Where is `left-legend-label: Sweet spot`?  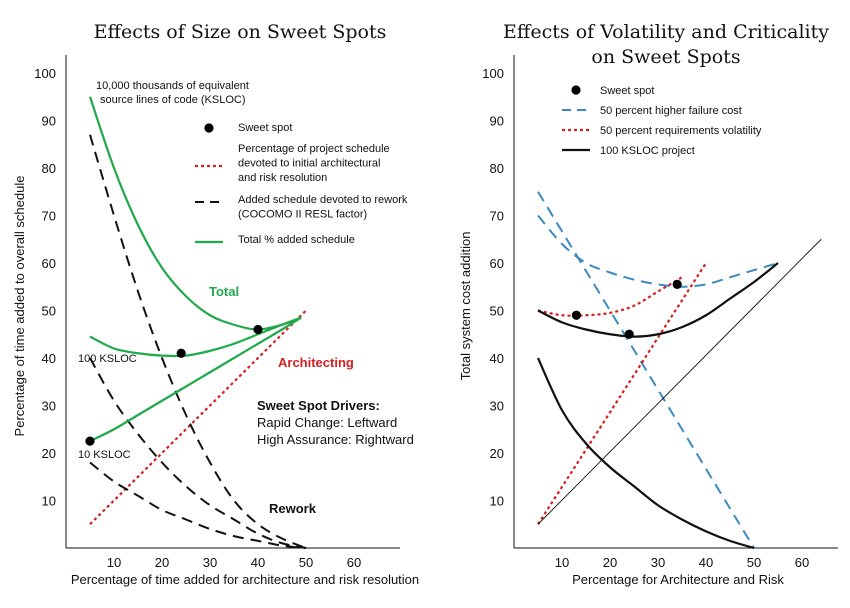 left-legend-label: Sweet spot is located at coordinates (265, 128).